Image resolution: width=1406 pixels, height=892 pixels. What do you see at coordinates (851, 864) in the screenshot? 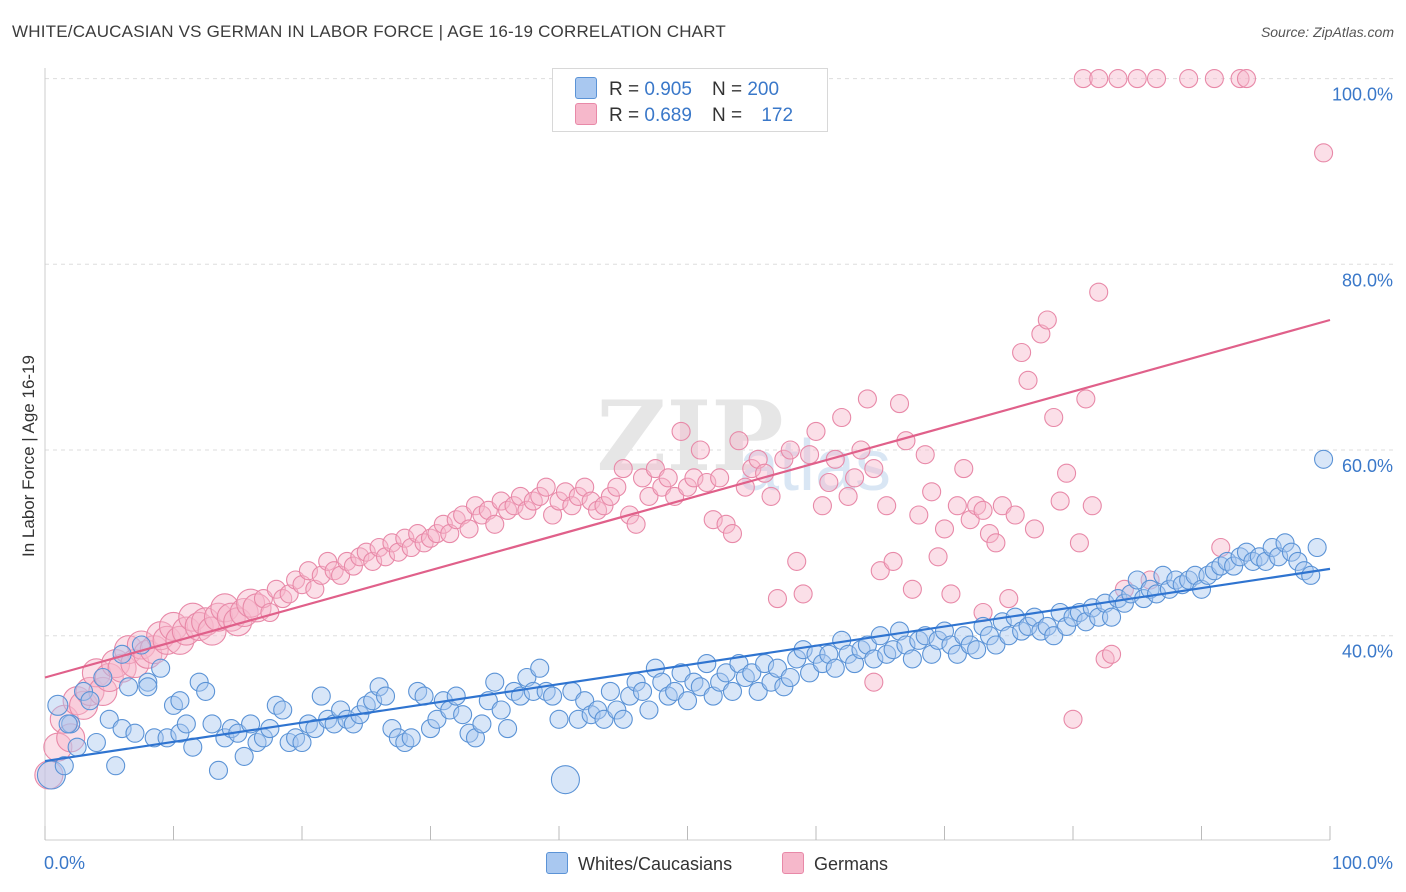
I see `bottom-legend-label: Germans` at bounding box center [851, 864].